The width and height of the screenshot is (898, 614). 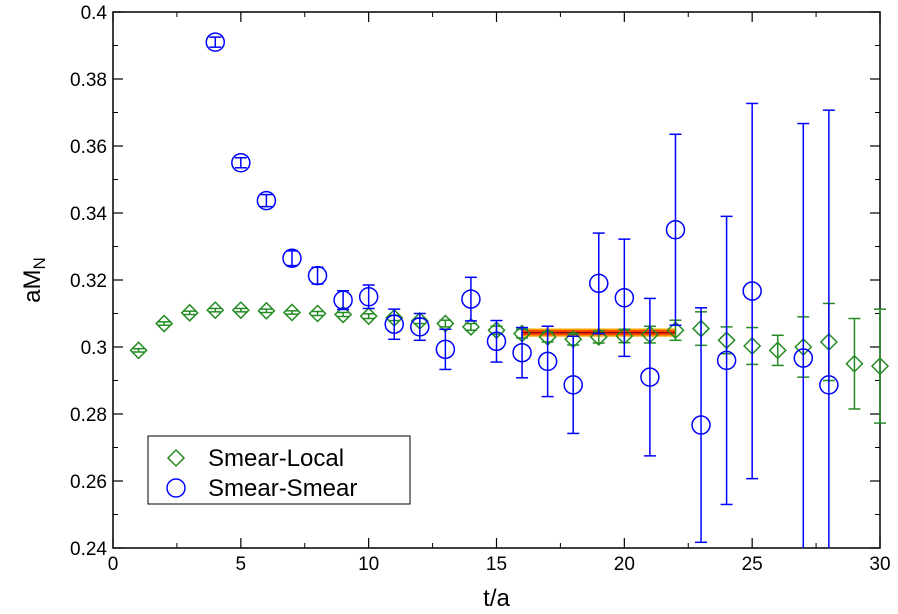 What do you see at coordinates (255, 458) in the screenshot?
I see `legend-entry: Smear-Local` at bounding box center [255, 458].